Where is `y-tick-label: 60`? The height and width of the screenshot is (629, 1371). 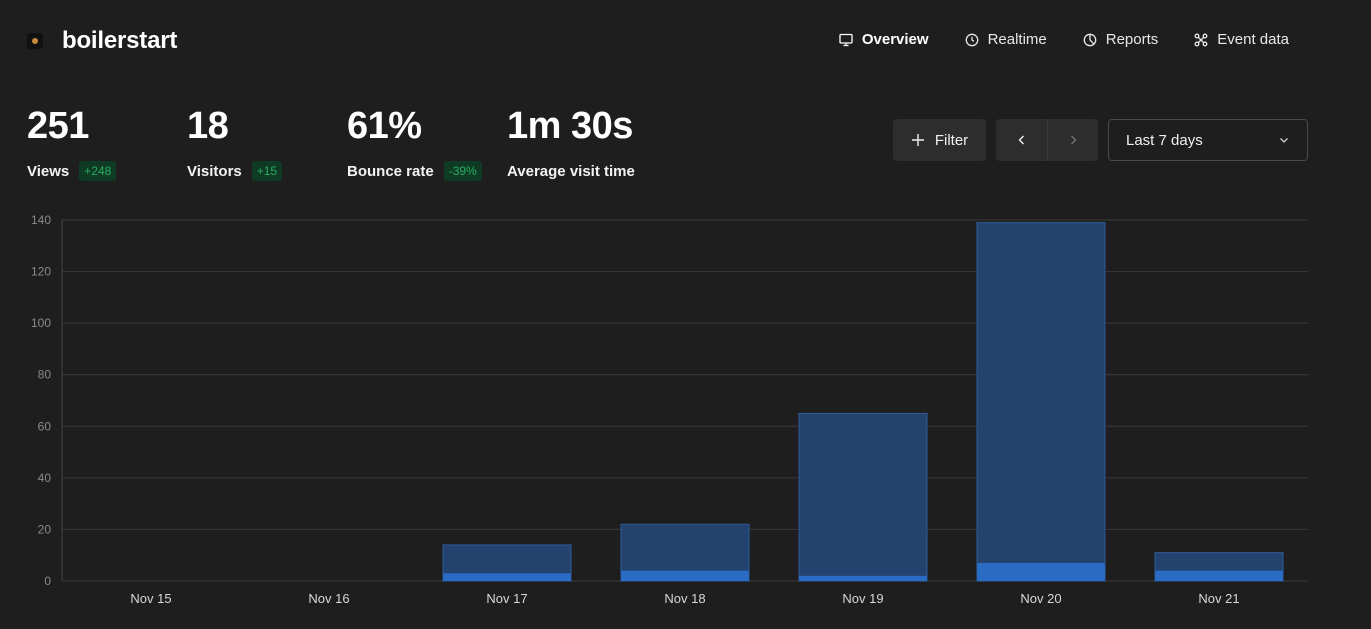
y-tick-label: 60 is located at coordinates (45, 426).